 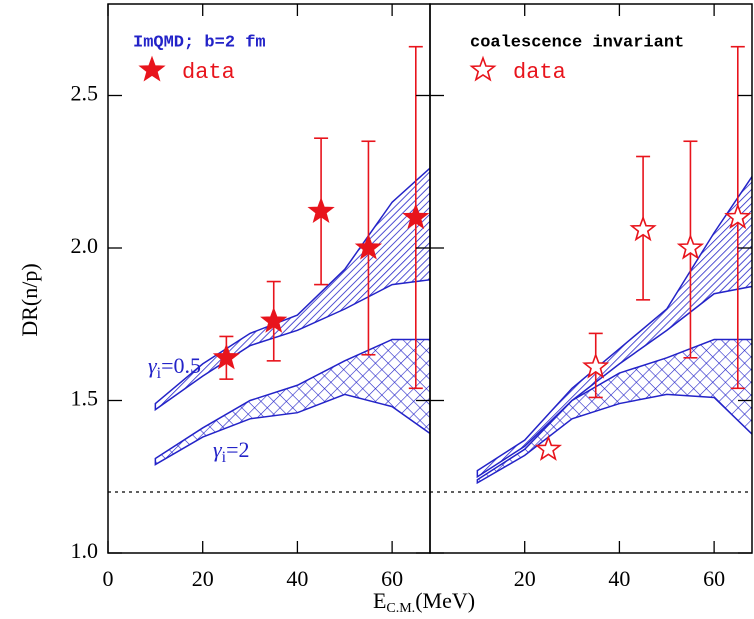 What do you see at coordinates (29, 299) in the screenshot?
I see `y-axis-label: DR(n/p)` at bounding box center [29, 299].